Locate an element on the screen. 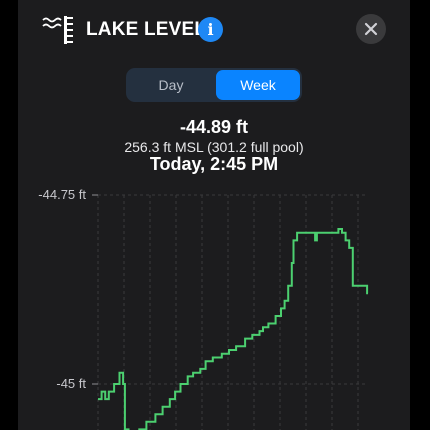  page-title: LAKE LEVEL is located at coordinates (146, 29).